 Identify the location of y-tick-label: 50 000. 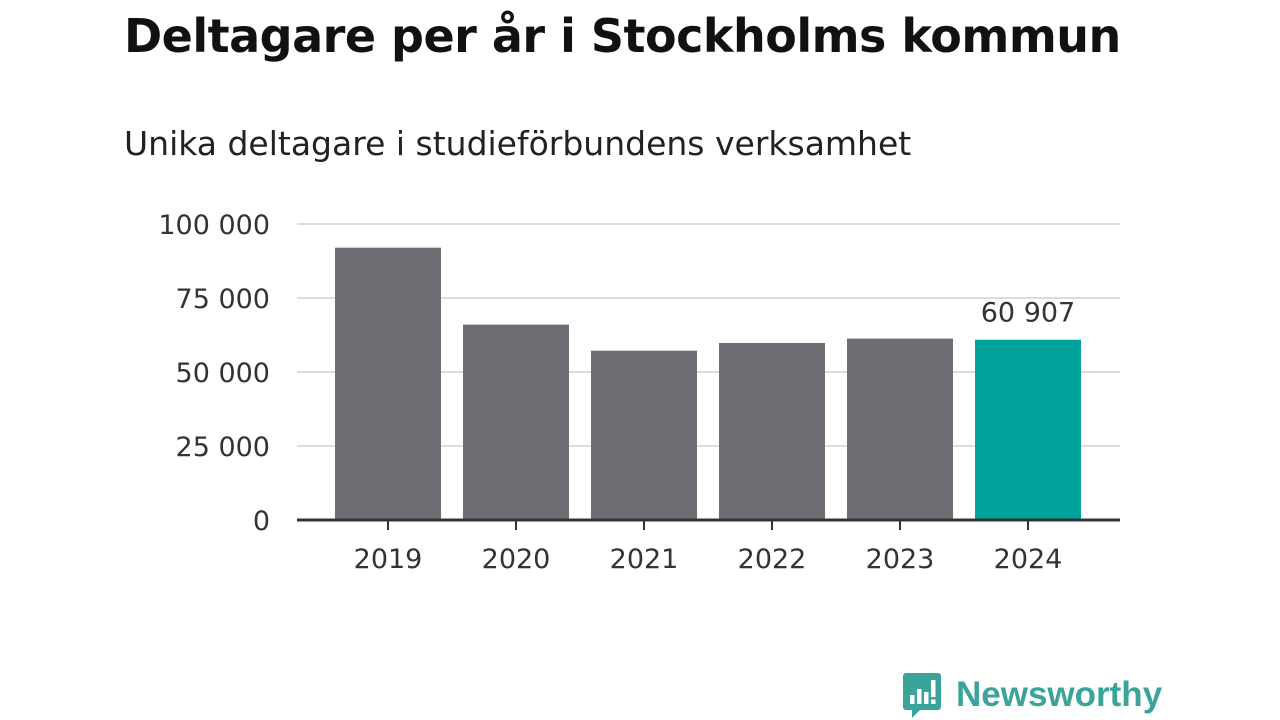
(223, 373).